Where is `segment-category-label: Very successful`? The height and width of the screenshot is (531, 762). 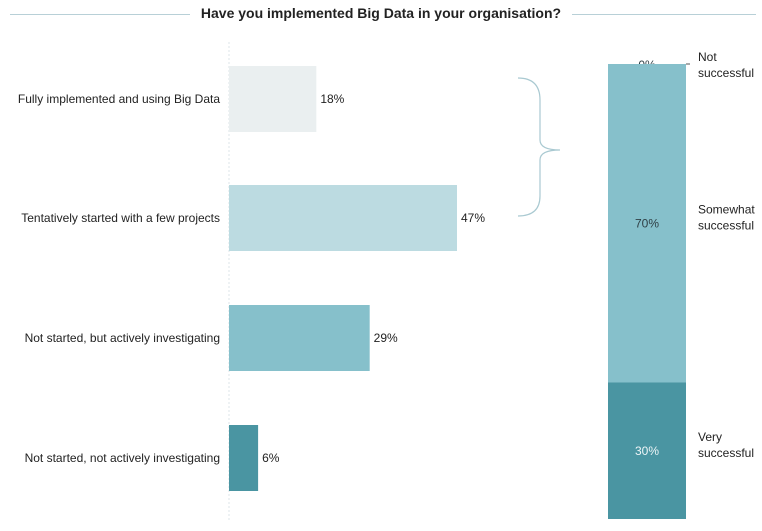 segment-category-label: Very successful is located at coordinates (726, 445).